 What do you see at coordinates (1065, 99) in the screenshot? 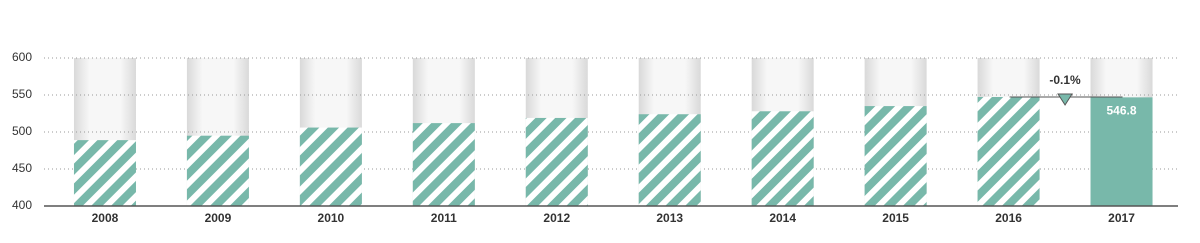
I see `annotation-marker` at bounding box center [1065, 99].